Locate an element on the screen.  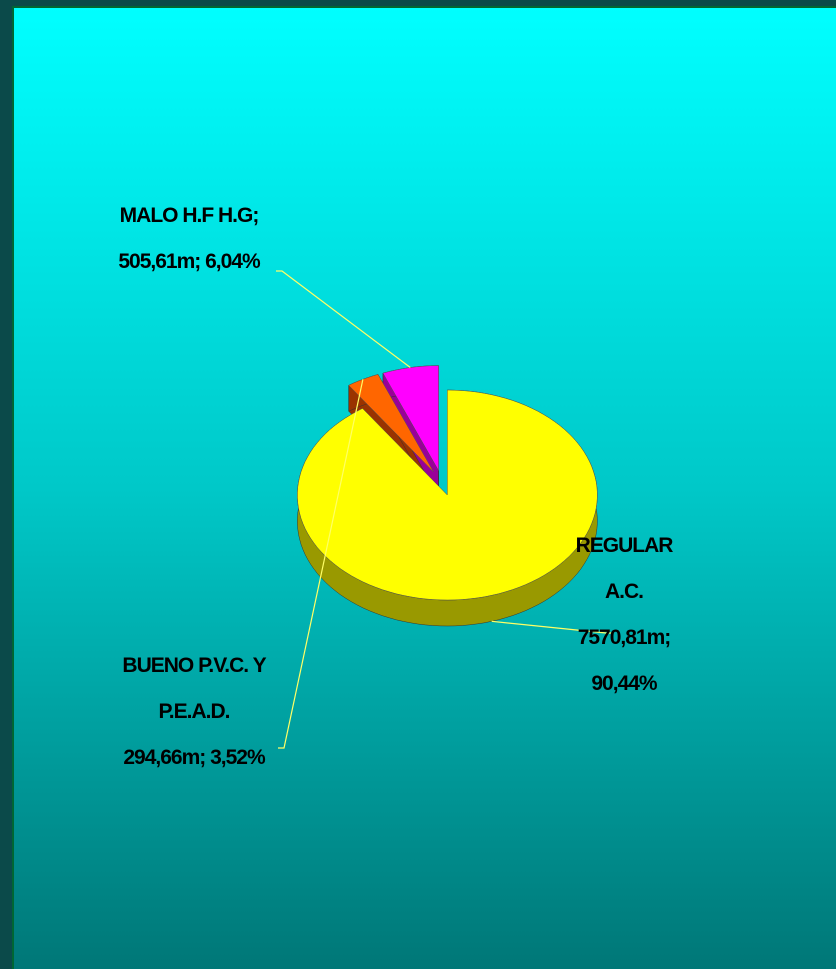
data-label: BUENO P.V.C. Y P.E.A.D. 294,66m; 3,52% is located at coordinates (194, 711).